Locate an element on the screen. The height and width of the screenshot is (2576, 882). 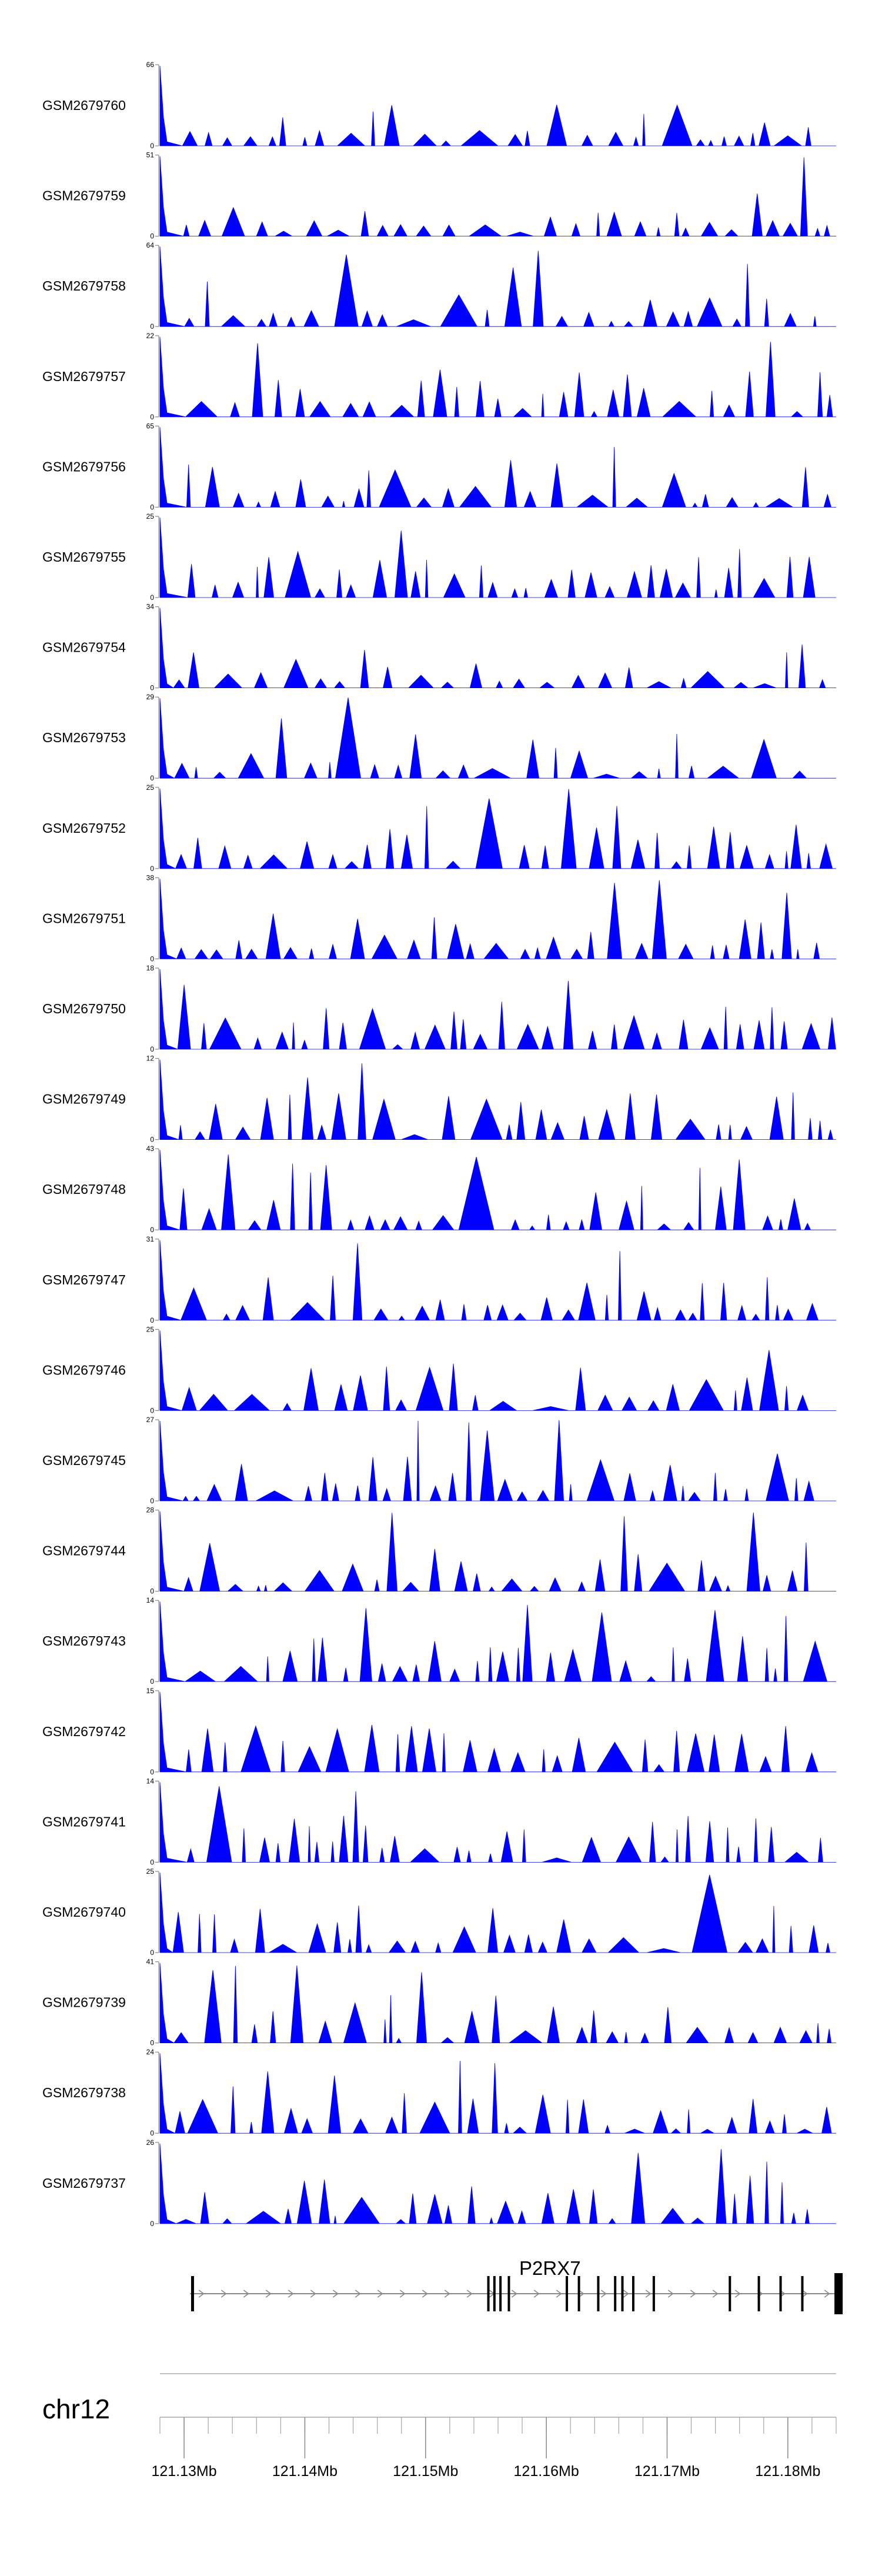
y-max-label: 29 is located at coordinates (150, 697).